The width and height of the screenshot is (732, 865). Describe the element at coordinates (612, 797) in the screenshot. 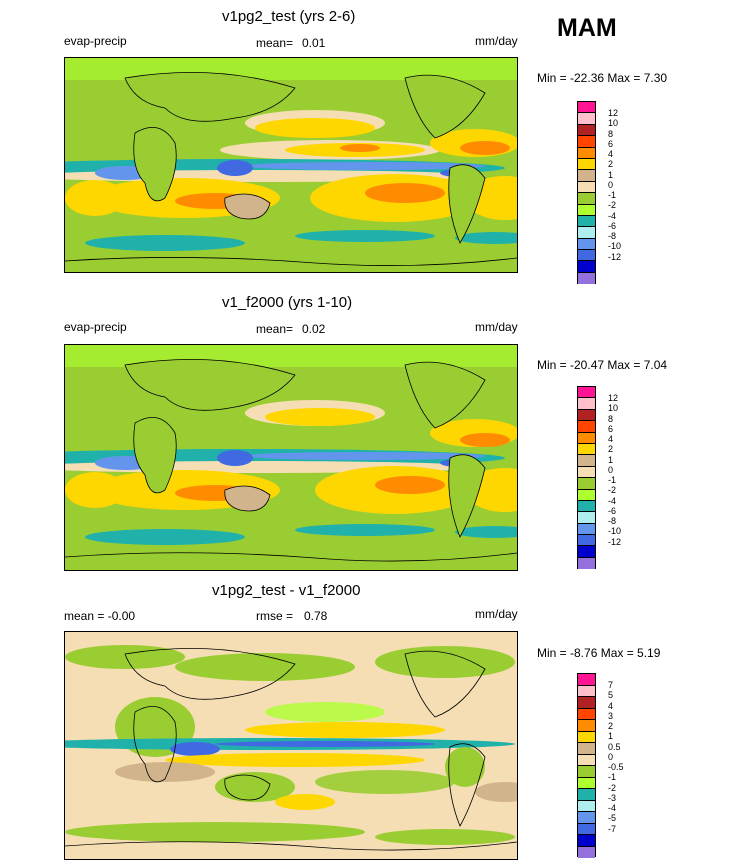

I see `cb-tick: -3` at that location.